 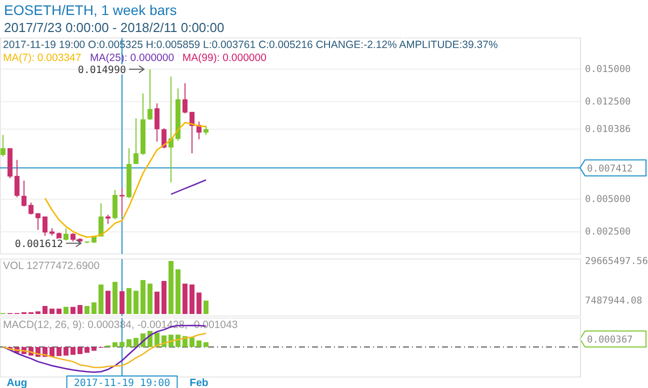 I want to click on annotation: MA(7): 0.003347, so click(x=42, y=58).